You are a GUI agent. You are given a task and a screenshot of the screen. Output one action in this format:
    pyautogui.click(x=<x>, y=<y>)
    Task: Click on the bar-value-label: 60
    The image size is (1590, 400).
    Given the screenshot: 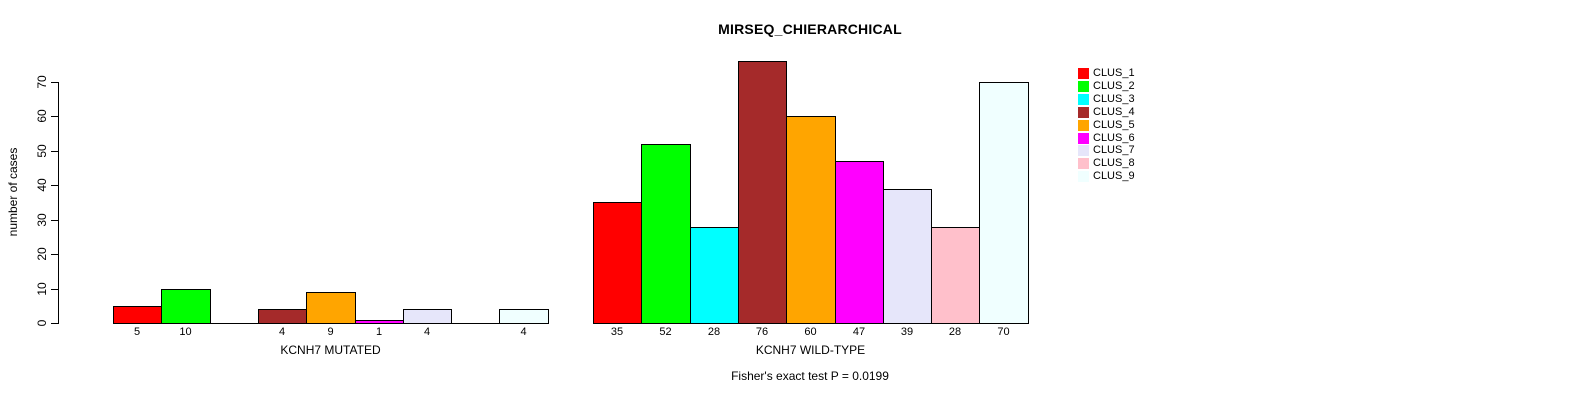 What is the action you would take?
    pyautogui.click(x=810, y=332)
    